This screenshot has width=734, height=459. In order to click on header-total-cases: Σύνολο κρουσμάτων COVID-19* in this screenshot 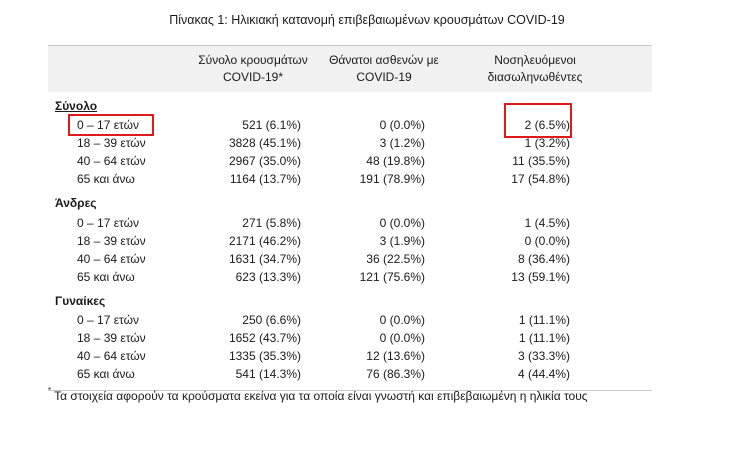, I will do `click(253, 68)`.